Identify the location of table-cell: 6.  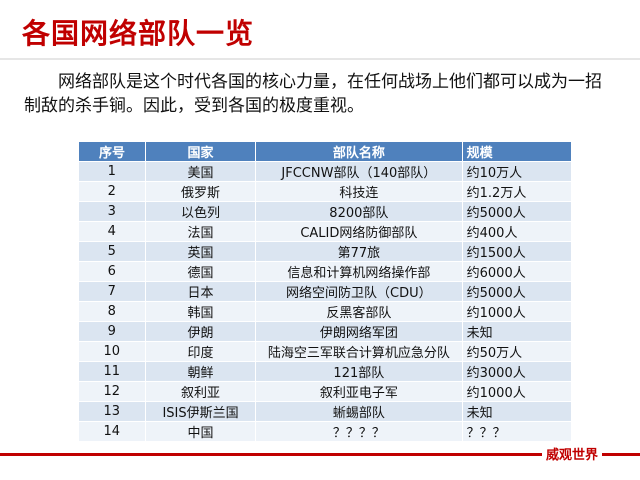
(112, 271).